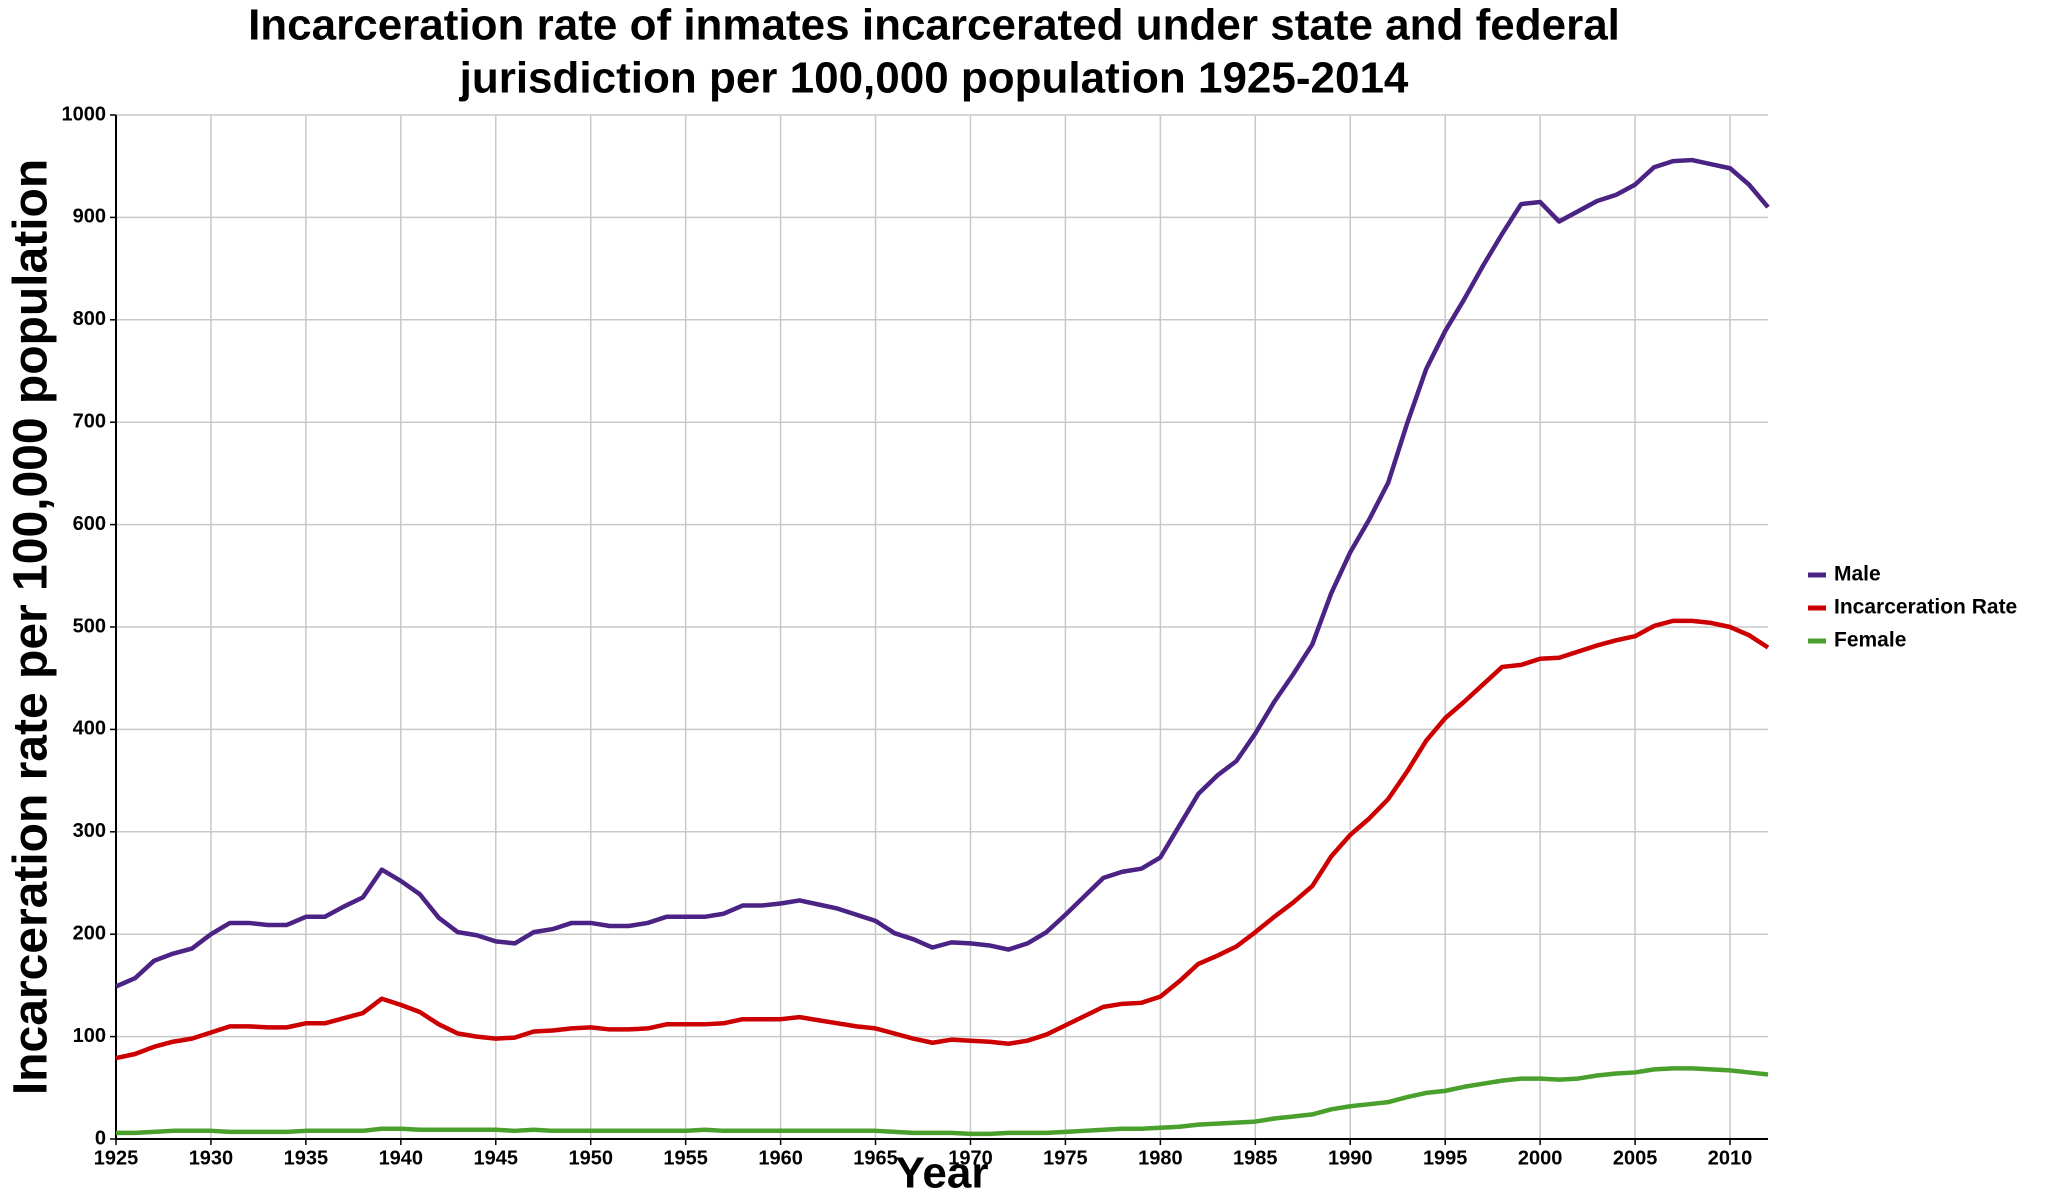 This screenshot has height=1198, width=2048. What do you see at coordinates (84, 114) in the screenshot?
I see `y-tick-label: 1000` at bounding box center [84, 114].